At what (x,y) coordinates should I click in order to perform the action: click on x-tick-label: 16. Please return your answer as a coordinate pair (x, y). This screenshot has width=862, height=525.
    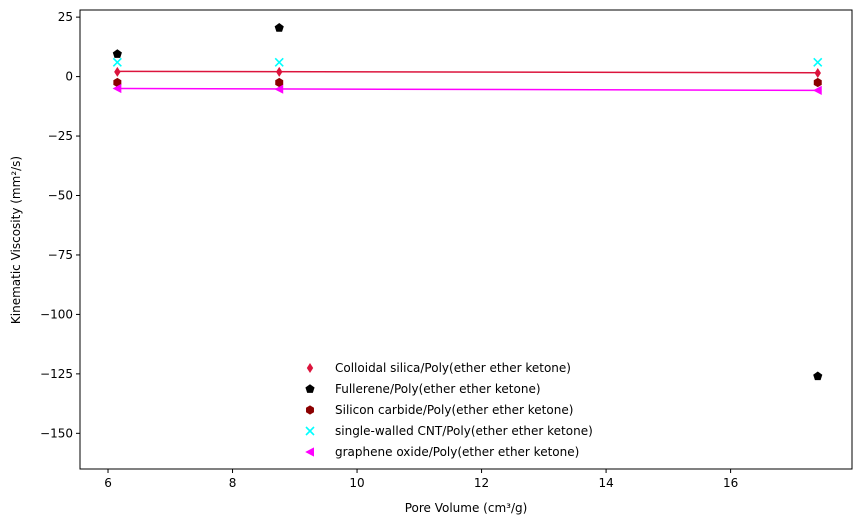
    Looking at the image, I should click on (730, 483).